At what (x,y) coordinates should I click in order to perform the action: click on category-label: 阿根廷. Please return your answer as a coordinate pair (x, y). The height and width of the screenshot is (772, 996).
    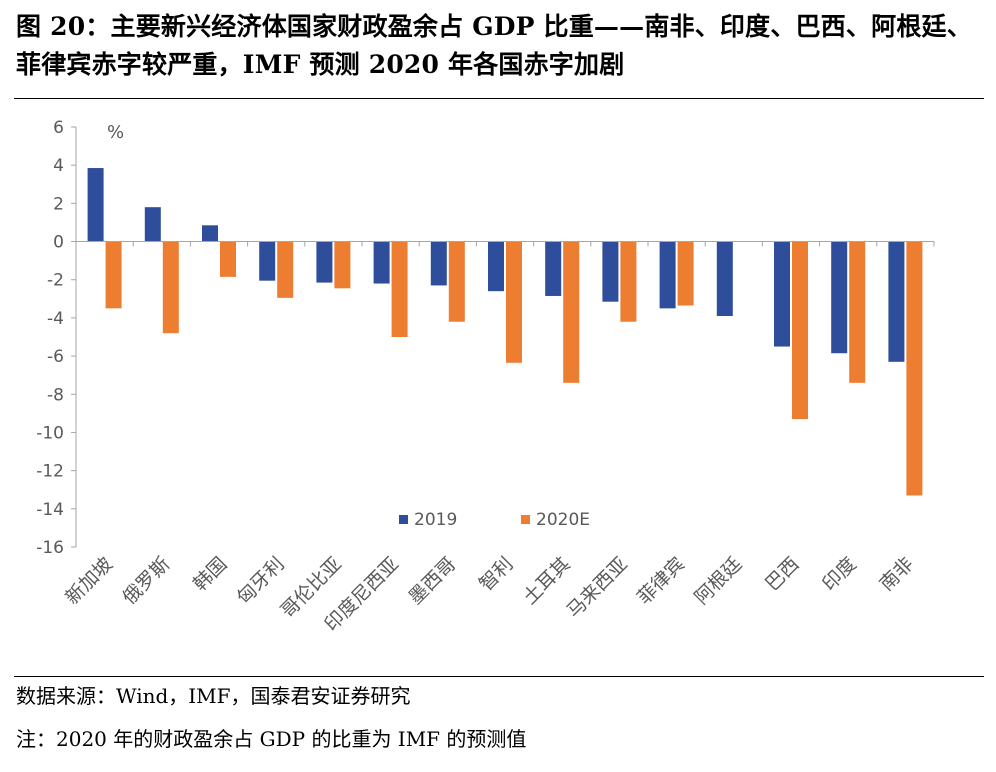
    Looking at the image, I should click on (718, 581).